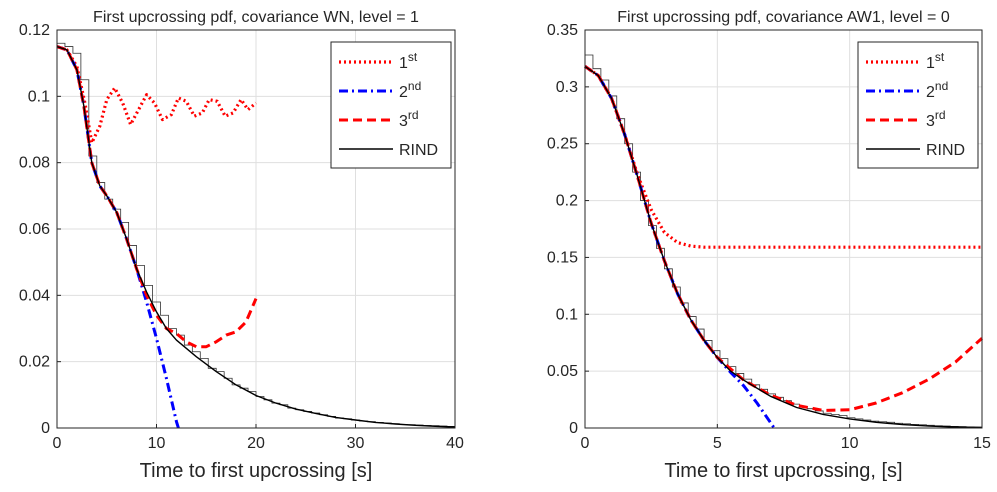  What do you see at coordinates (573, 428) in the screenshot?
I see `chart2-ytick-label: 0` at bounding box center [573, 428].